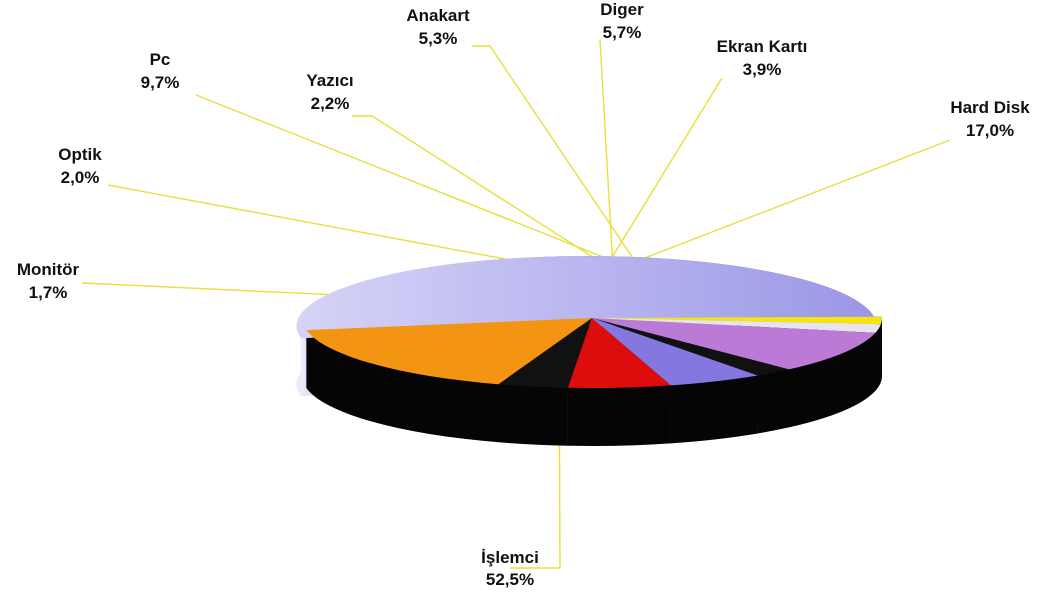  What do you see at coordinates (48, 292) in the screenshot?
I see `slice-label-value: 1,7%` at bounding box center [48, 292].